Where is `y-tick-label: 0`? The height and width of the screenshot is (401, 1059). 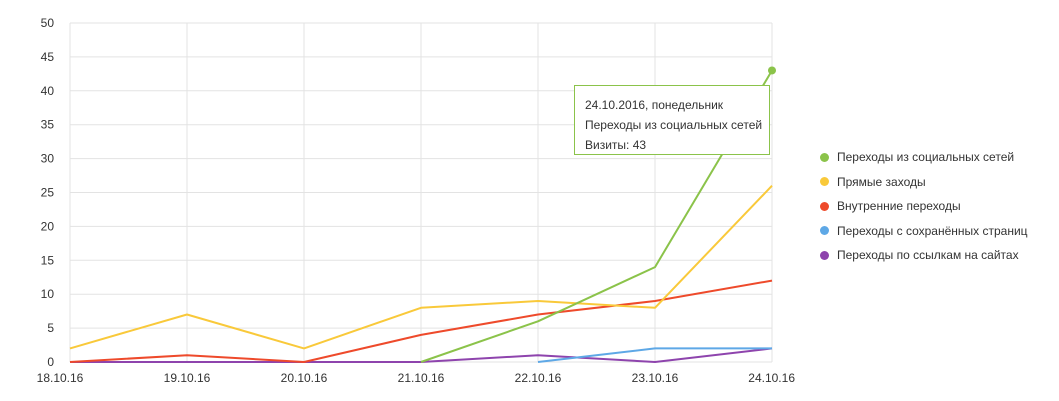
y-tick-label: 0 is located at coordinates (50, 362).